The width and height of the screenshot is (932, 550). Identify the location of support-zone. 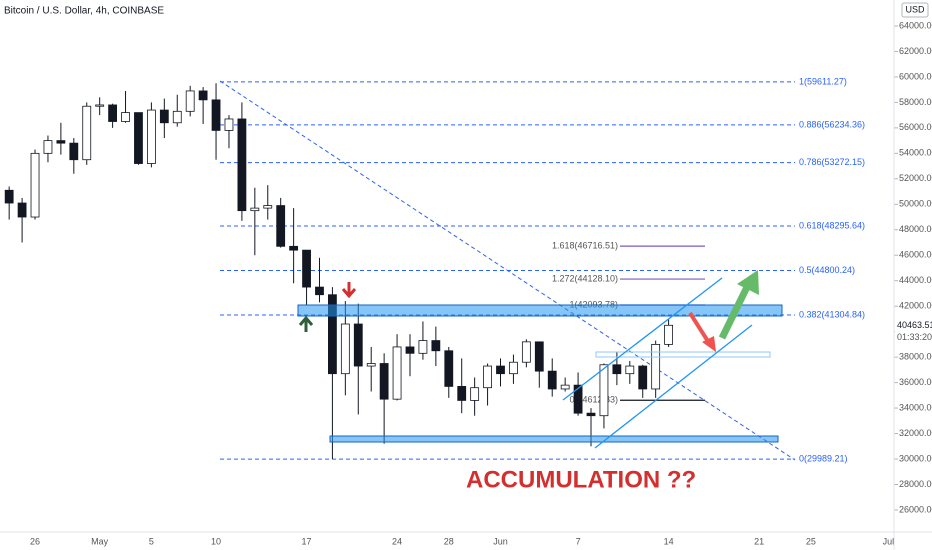
(554, 439).